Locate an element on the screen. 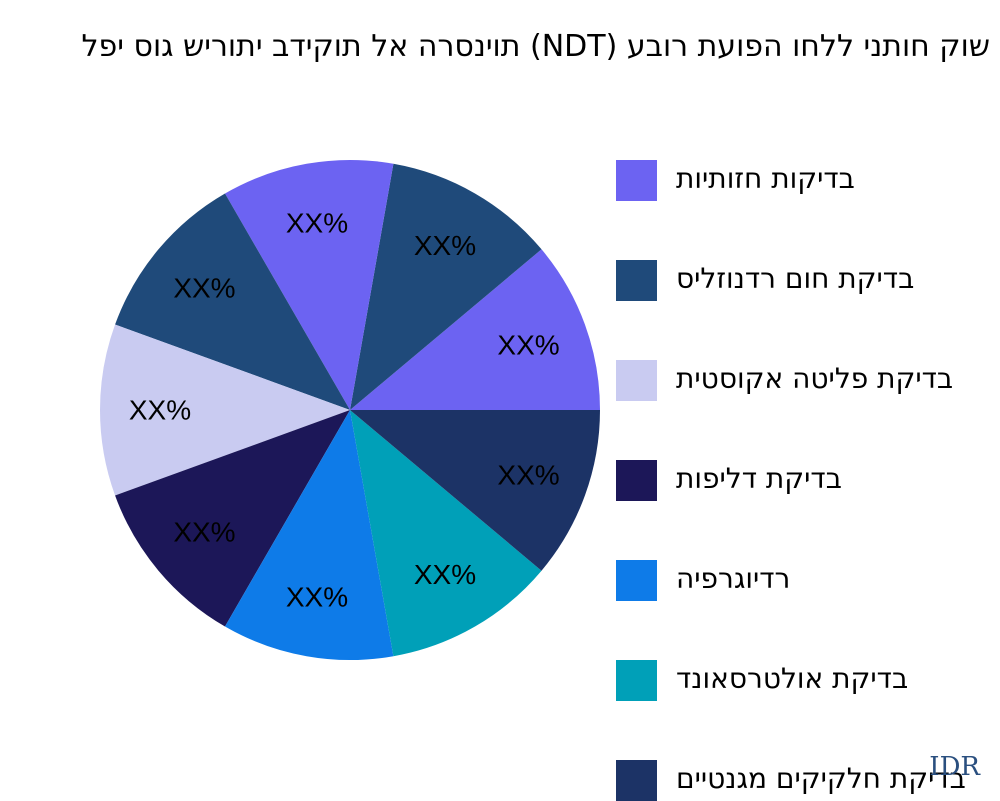  legend-item: רדיוגרפיה is located at coordinates (808, 580).